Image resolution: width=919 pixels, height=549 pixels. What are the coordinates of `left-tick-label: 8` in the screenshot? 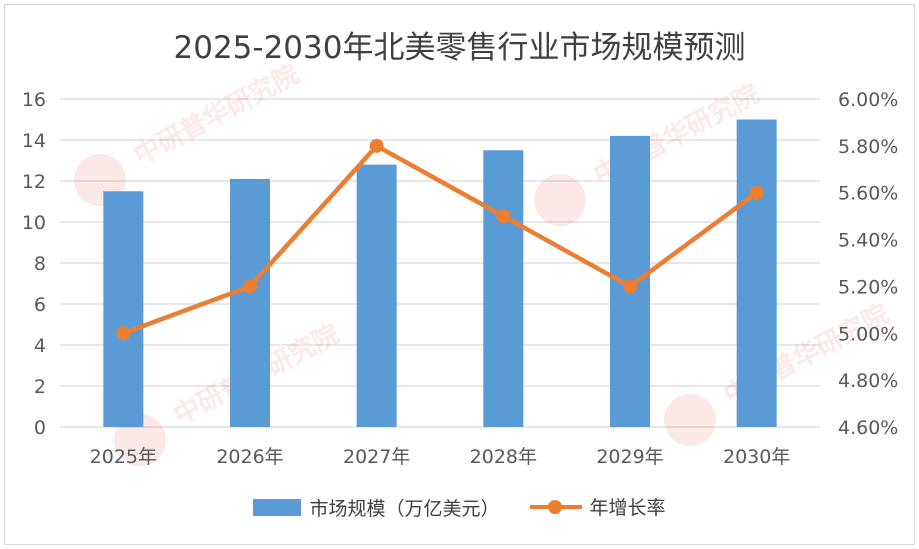 It's located at (40, 264).